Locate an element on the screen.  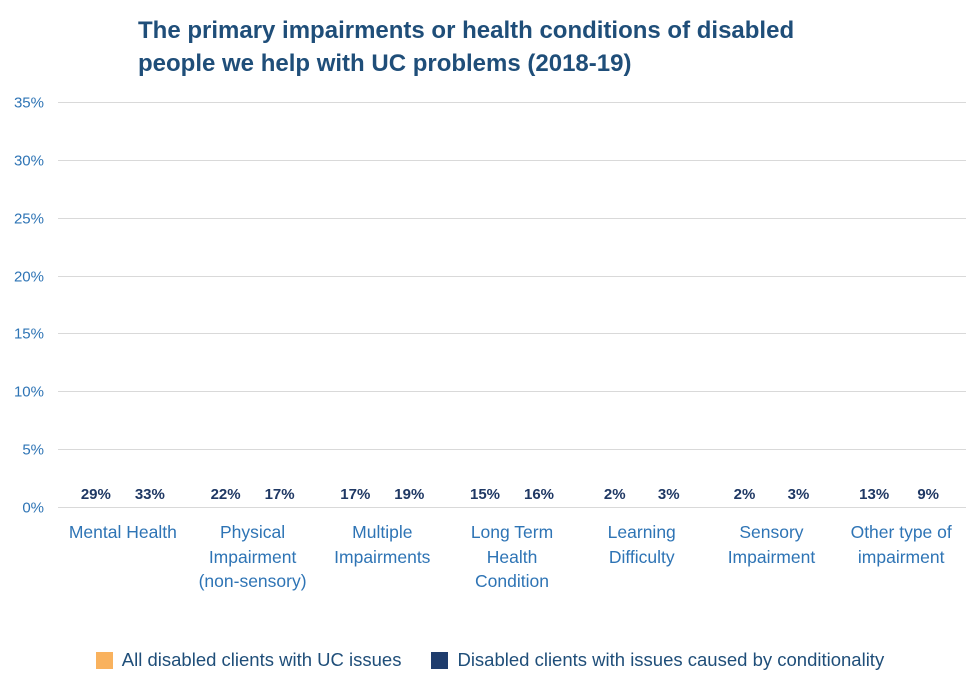
bar-data-label: 33% is located at coordinates (149, 494).